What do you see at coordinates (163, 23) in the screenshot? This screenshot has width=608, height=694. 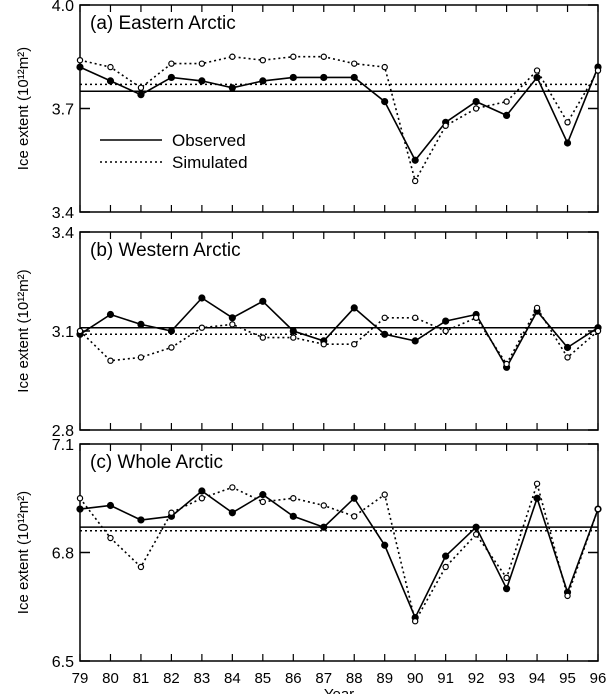 I see `panel-title: (a) Eastern Arctic` at bounding box center [163, 23].